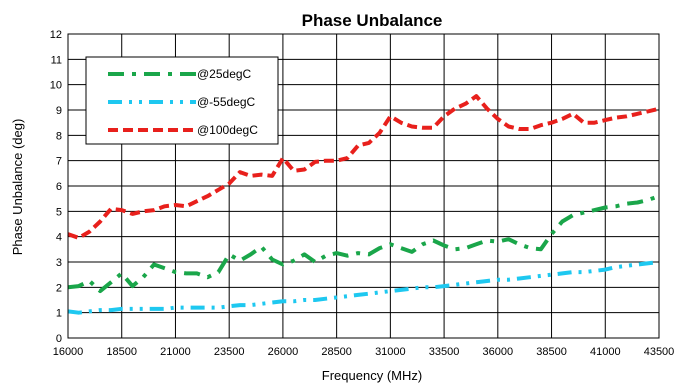 Image resolution: width=680 pixels, height=385 pixels. I want to click on x-tick-label: 28500, so click(336, 352).